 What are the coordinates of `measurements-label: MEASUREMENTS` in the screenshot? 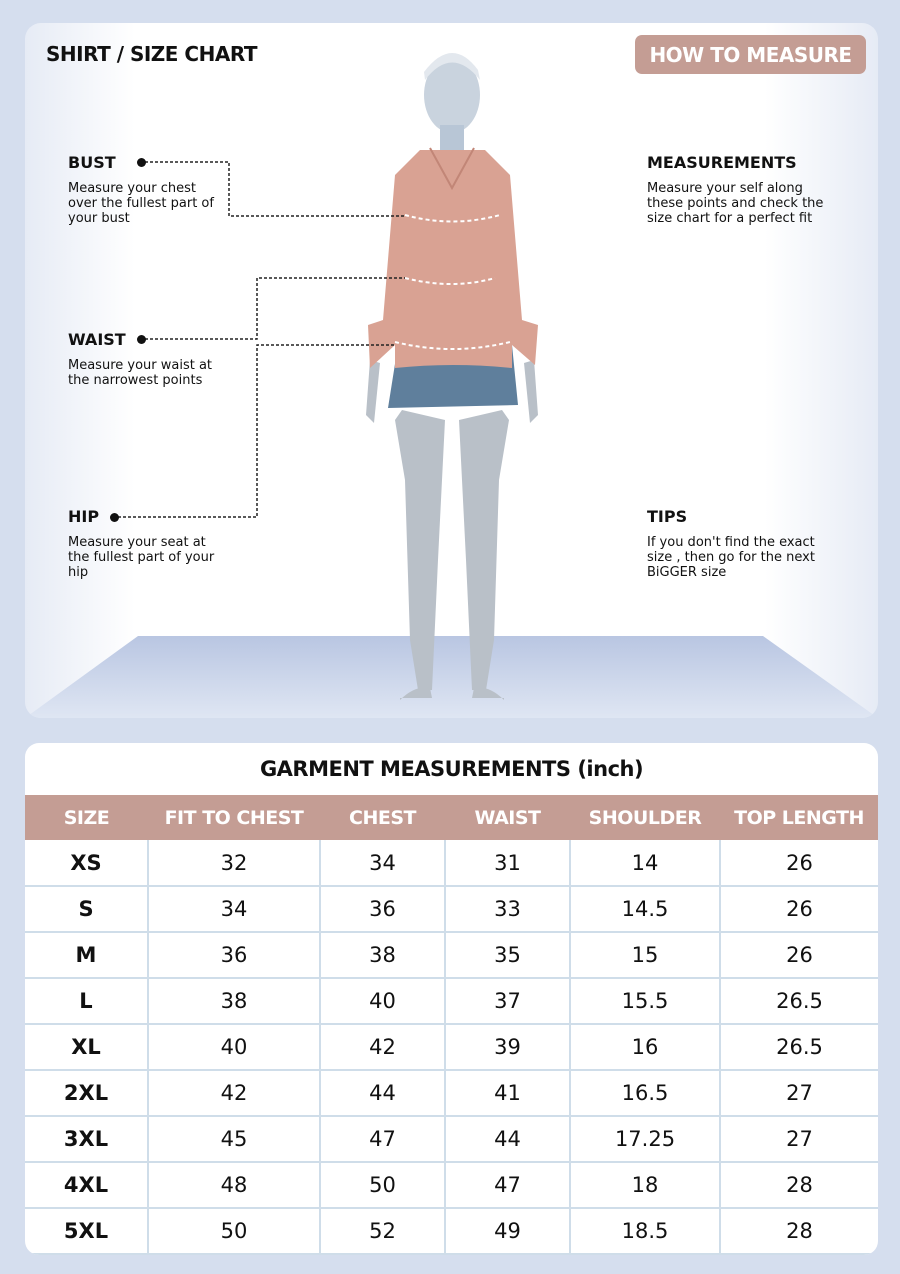 It's located at (722, 162).